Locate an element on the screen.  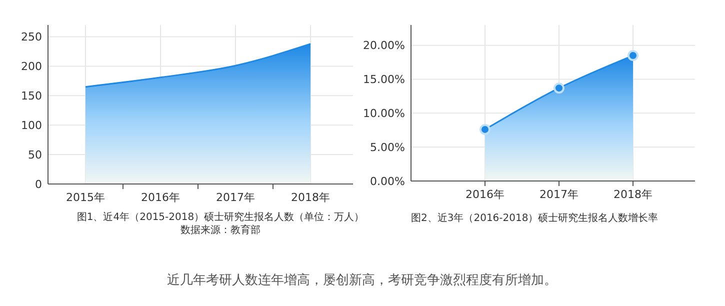
y-tick-label: 250 is located at coordinates (31, 37).